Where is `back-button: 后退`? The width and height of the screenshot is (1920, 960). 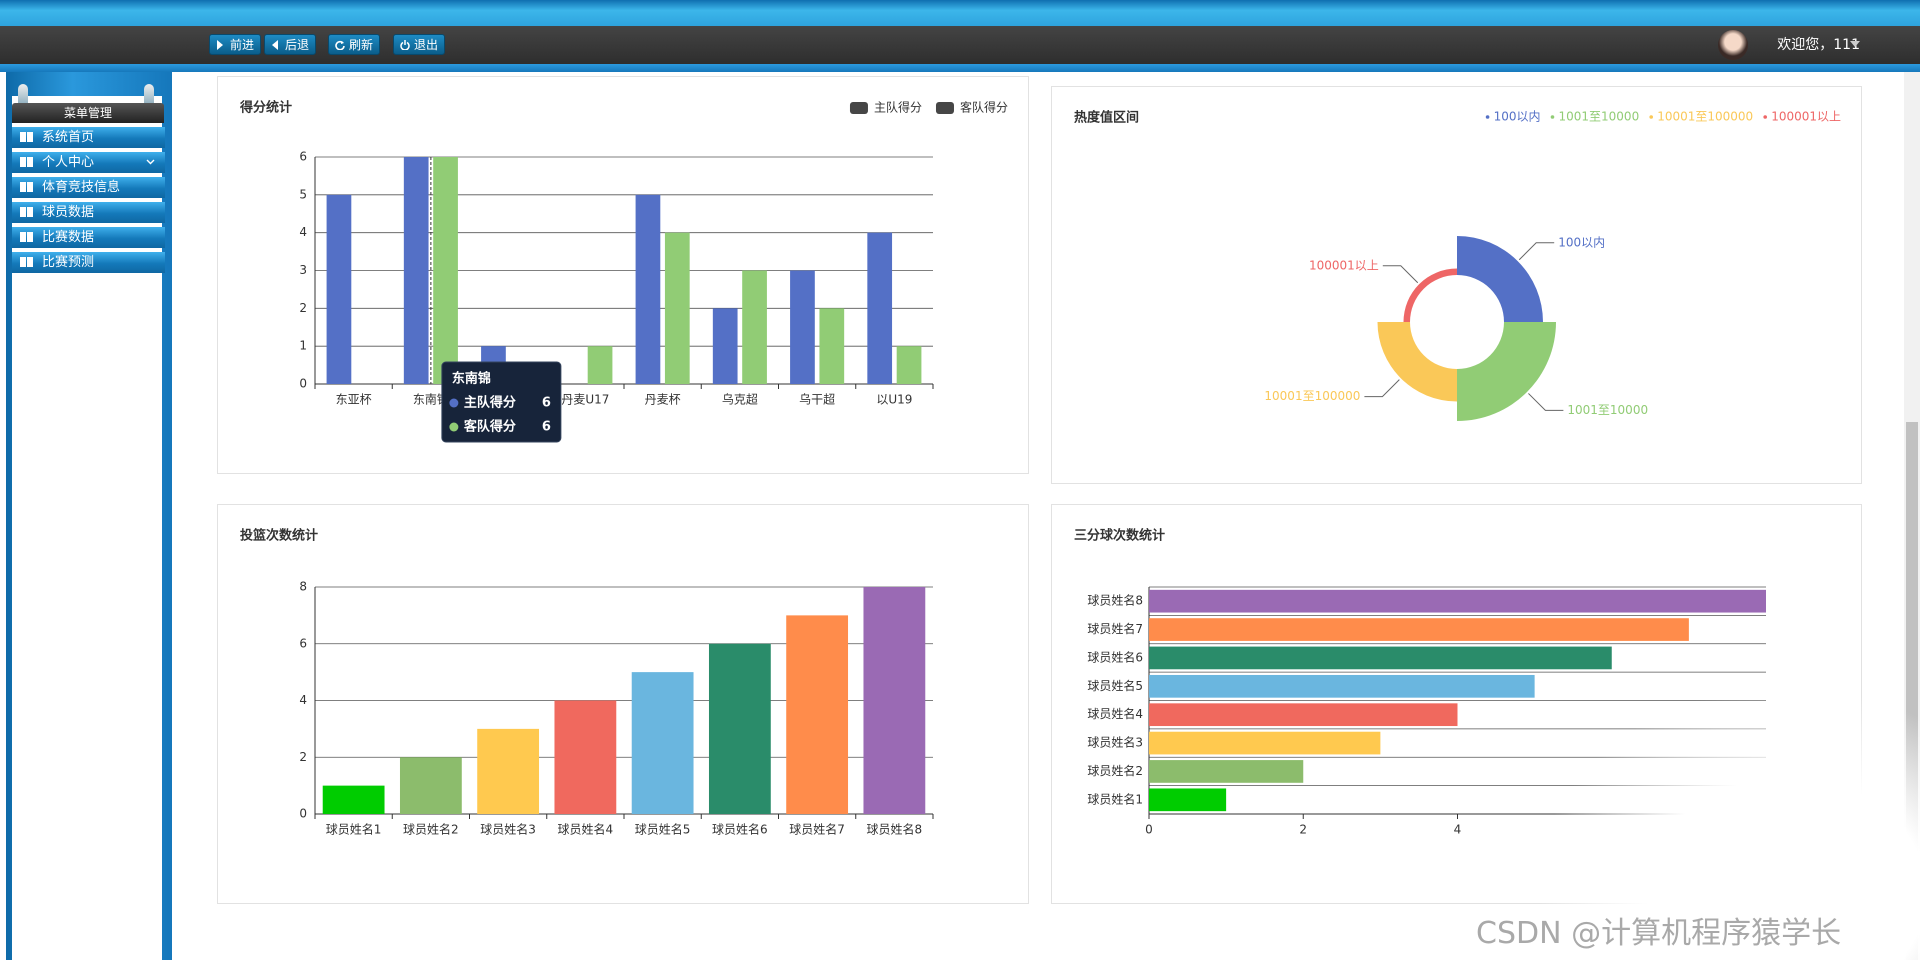
back-button: 后退 is located at coordinates (290, 44).